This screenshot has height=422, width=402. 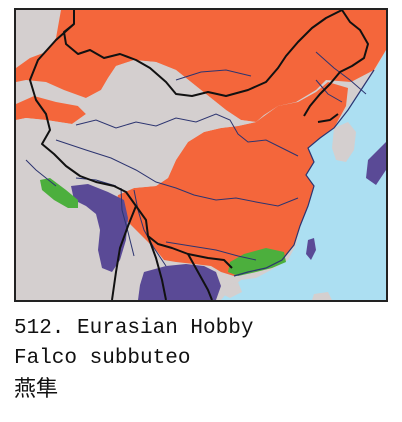 I want to click on river-heilong, so click(x=341, y=73).